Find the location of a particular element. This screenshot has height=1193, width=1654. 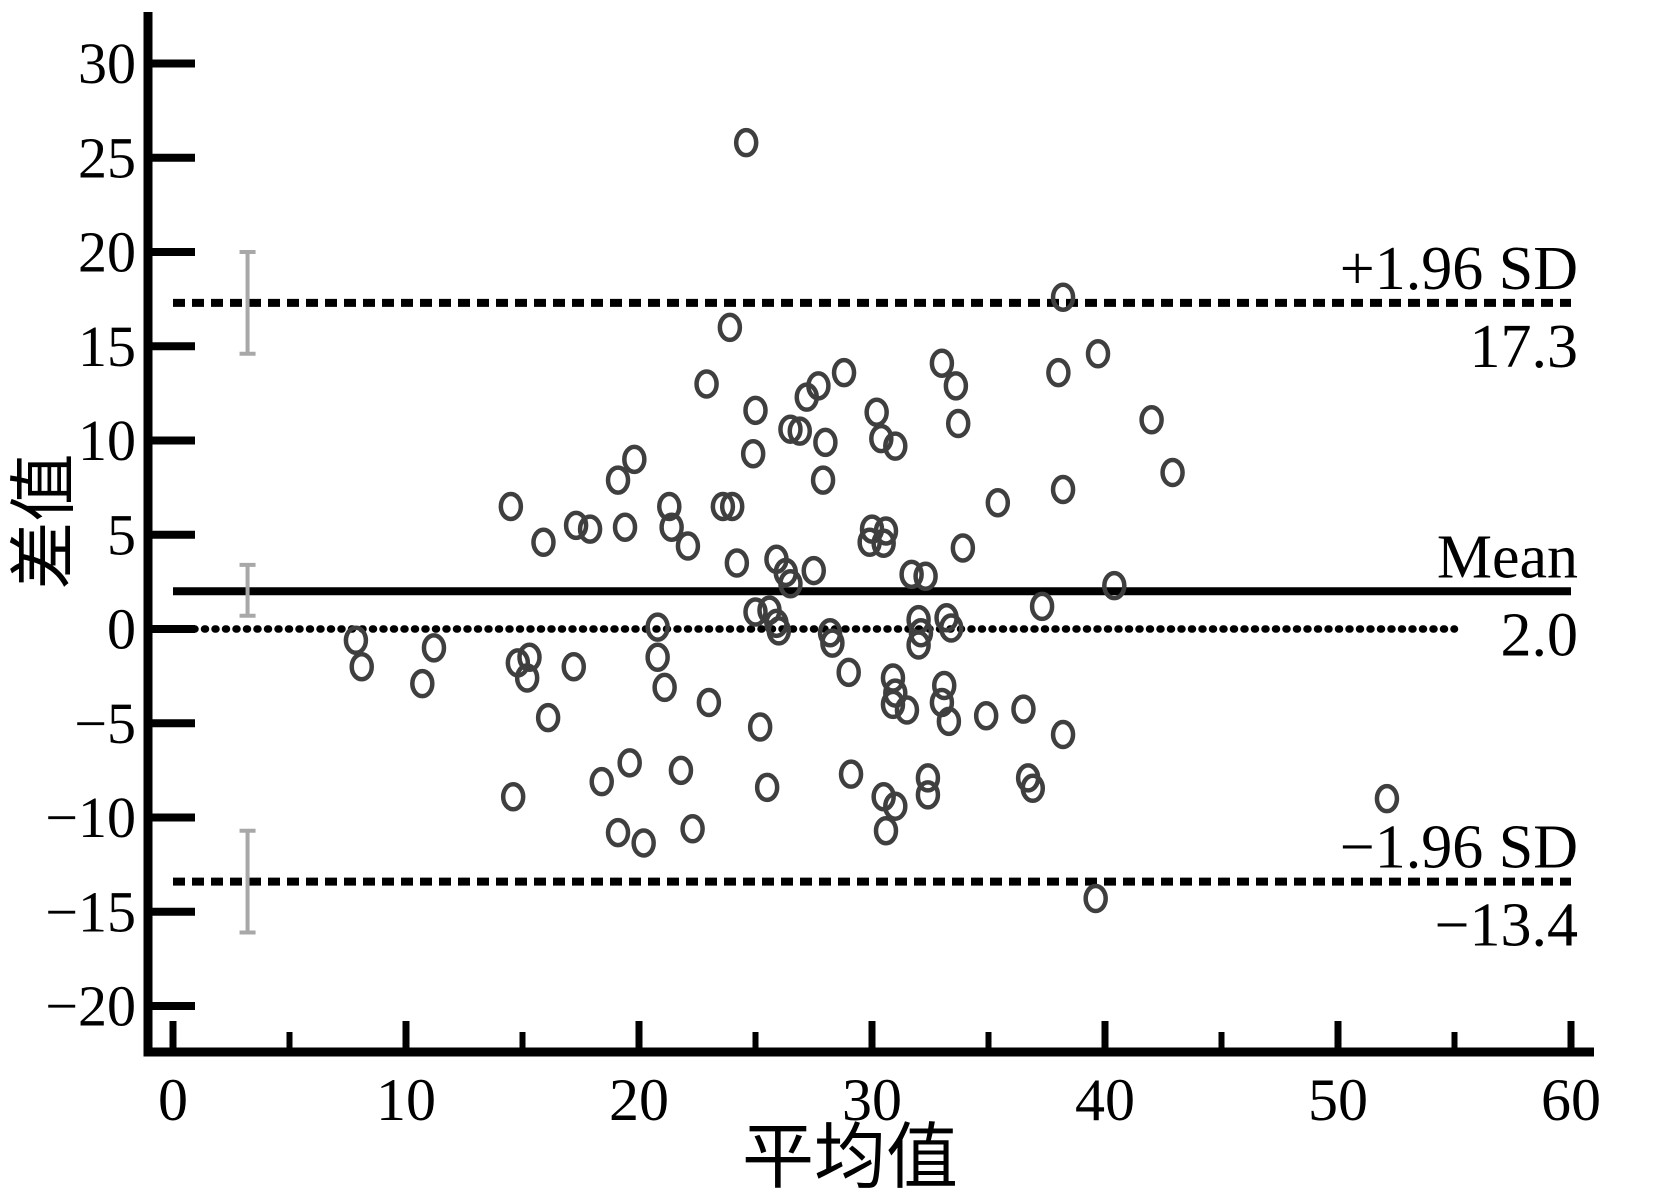

x-tick-label-20: 20 is located at coordinates (639, 1100).